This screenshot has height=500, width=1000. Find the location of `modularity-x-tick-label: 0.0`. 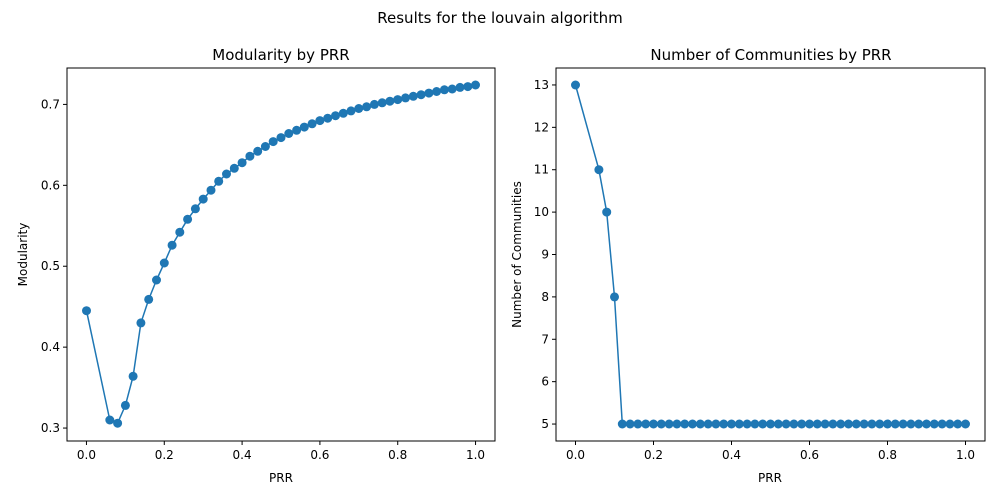

modularity-x-tick-label: 0.0 is located at coordinates (86, 455).